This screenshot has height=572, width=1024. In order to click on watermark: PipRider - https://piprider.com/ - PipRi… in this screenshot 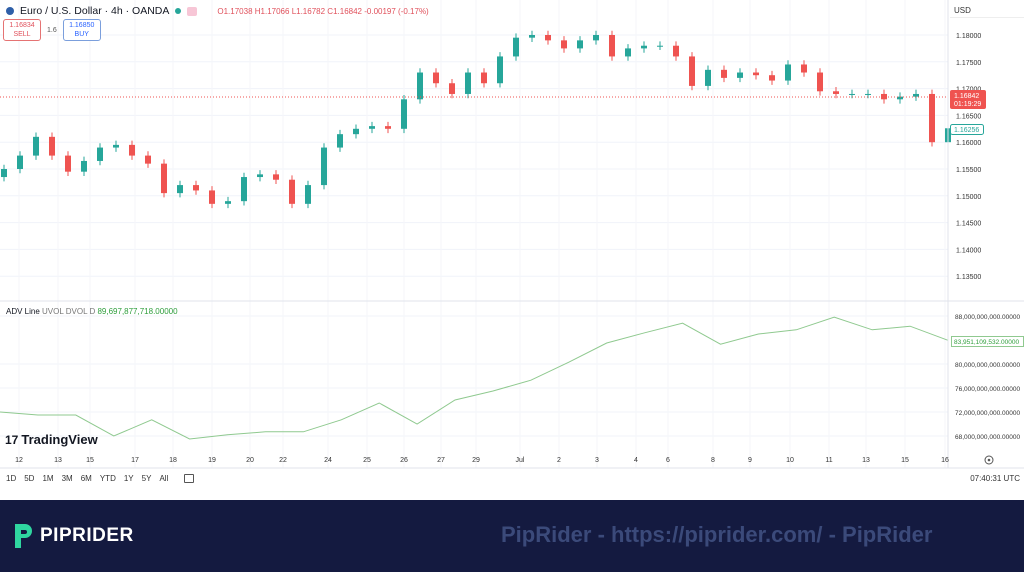, I will do `click(717, 534)`.